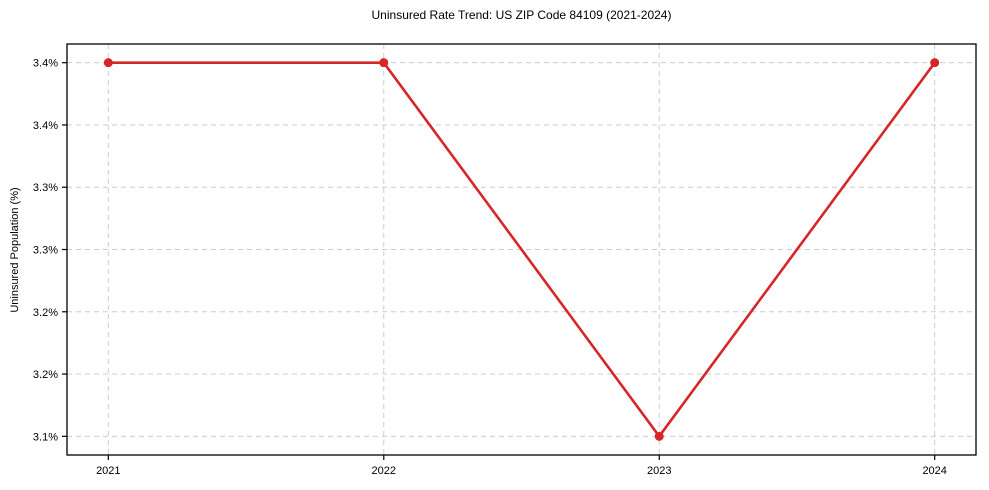 Image resolution: width=989 pixels, height=490 pixels. I want to click on x-tick-label: 2021, so click(108, 471).